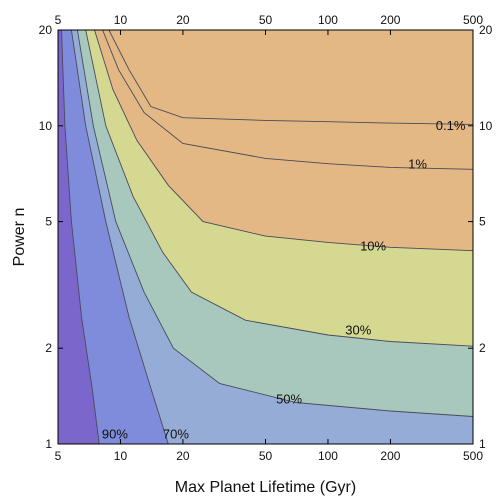 This screenshot has width=504, height=504. Describe the element at coordinates (328, 20) in the screenshot. I see `x-tick-label-top: 100` at that location.